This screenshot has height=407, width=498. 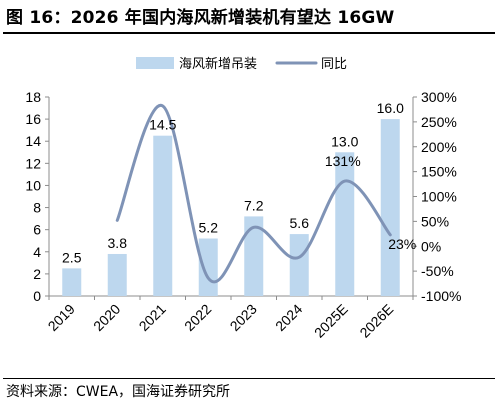 What do you see at coordinates (118, 392) in the screenshot?
I see `source-note: 资料来源：CWEA，国海证券研究所` at bounding box center [118, 392].